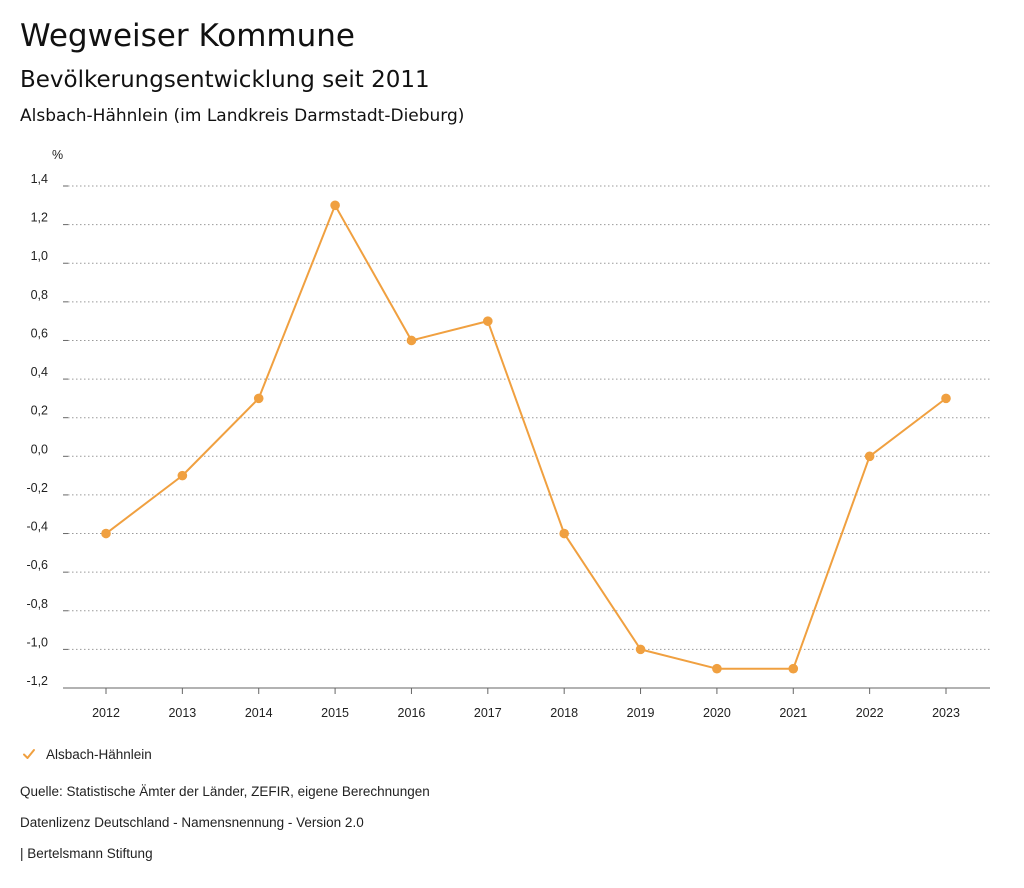  I want to click on data-point-2018, so click(564, 533).